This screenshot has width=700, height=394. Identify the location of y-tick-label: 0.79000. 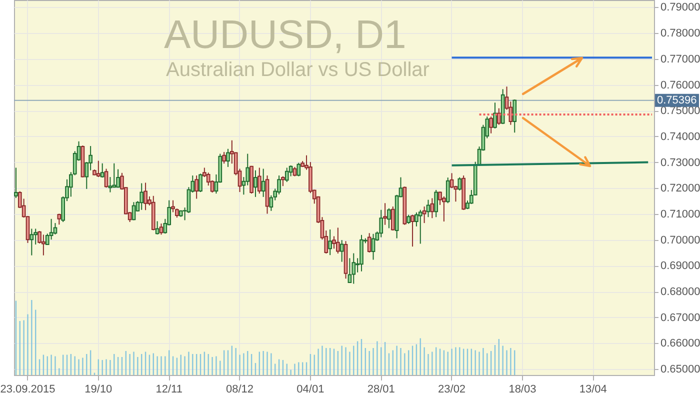
(680, 8).